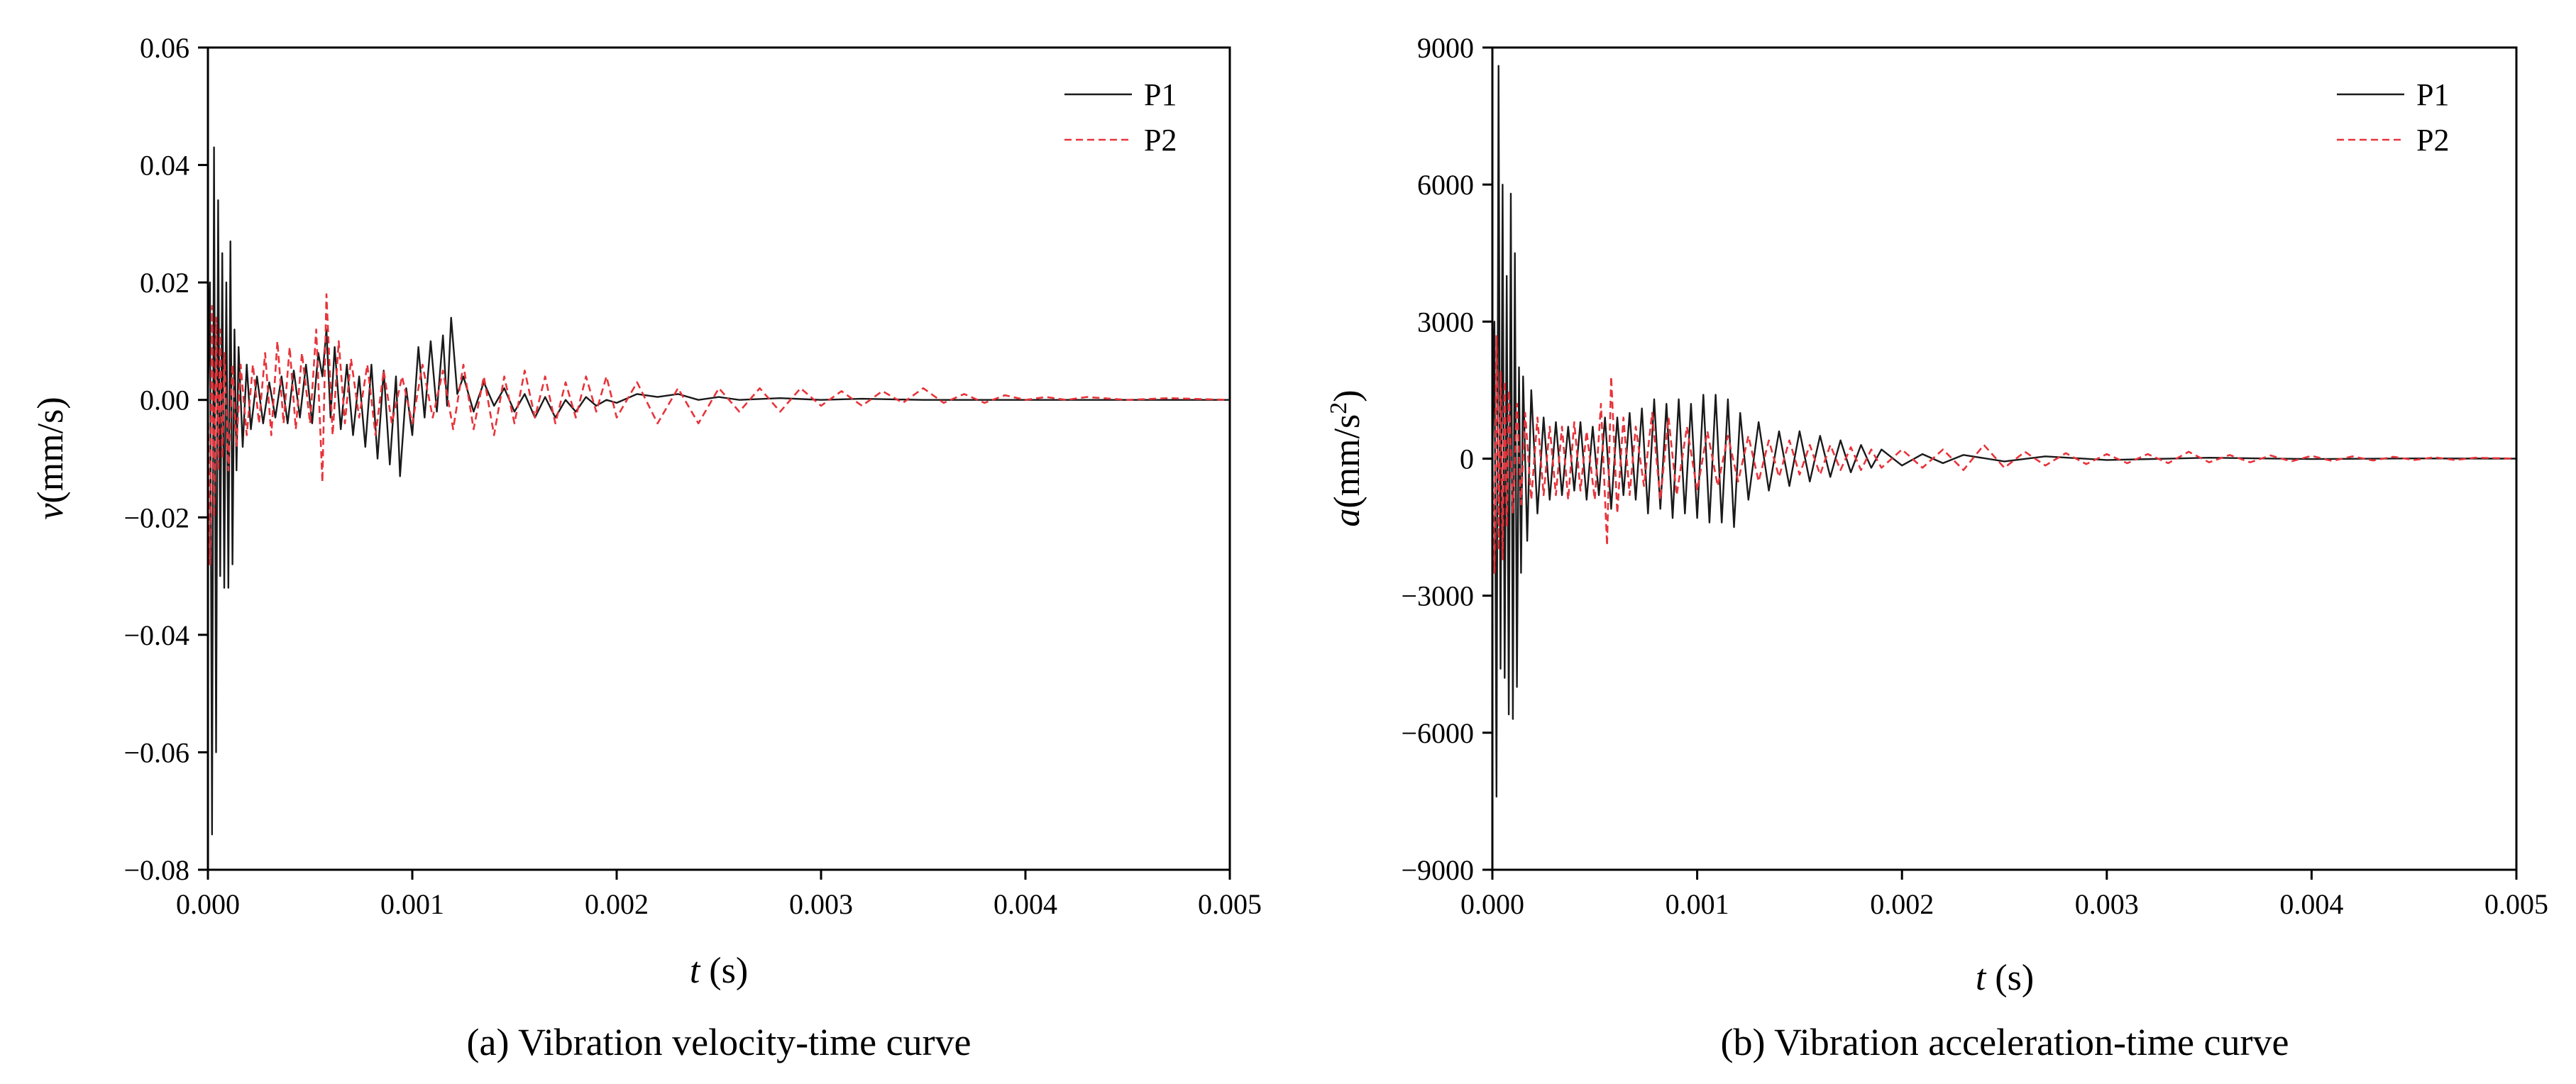  What do you see at coordinates (164, 48) in the screenshot?
I see `velocity-y-tick-label: 0.06` at bounding box center [164, 48].